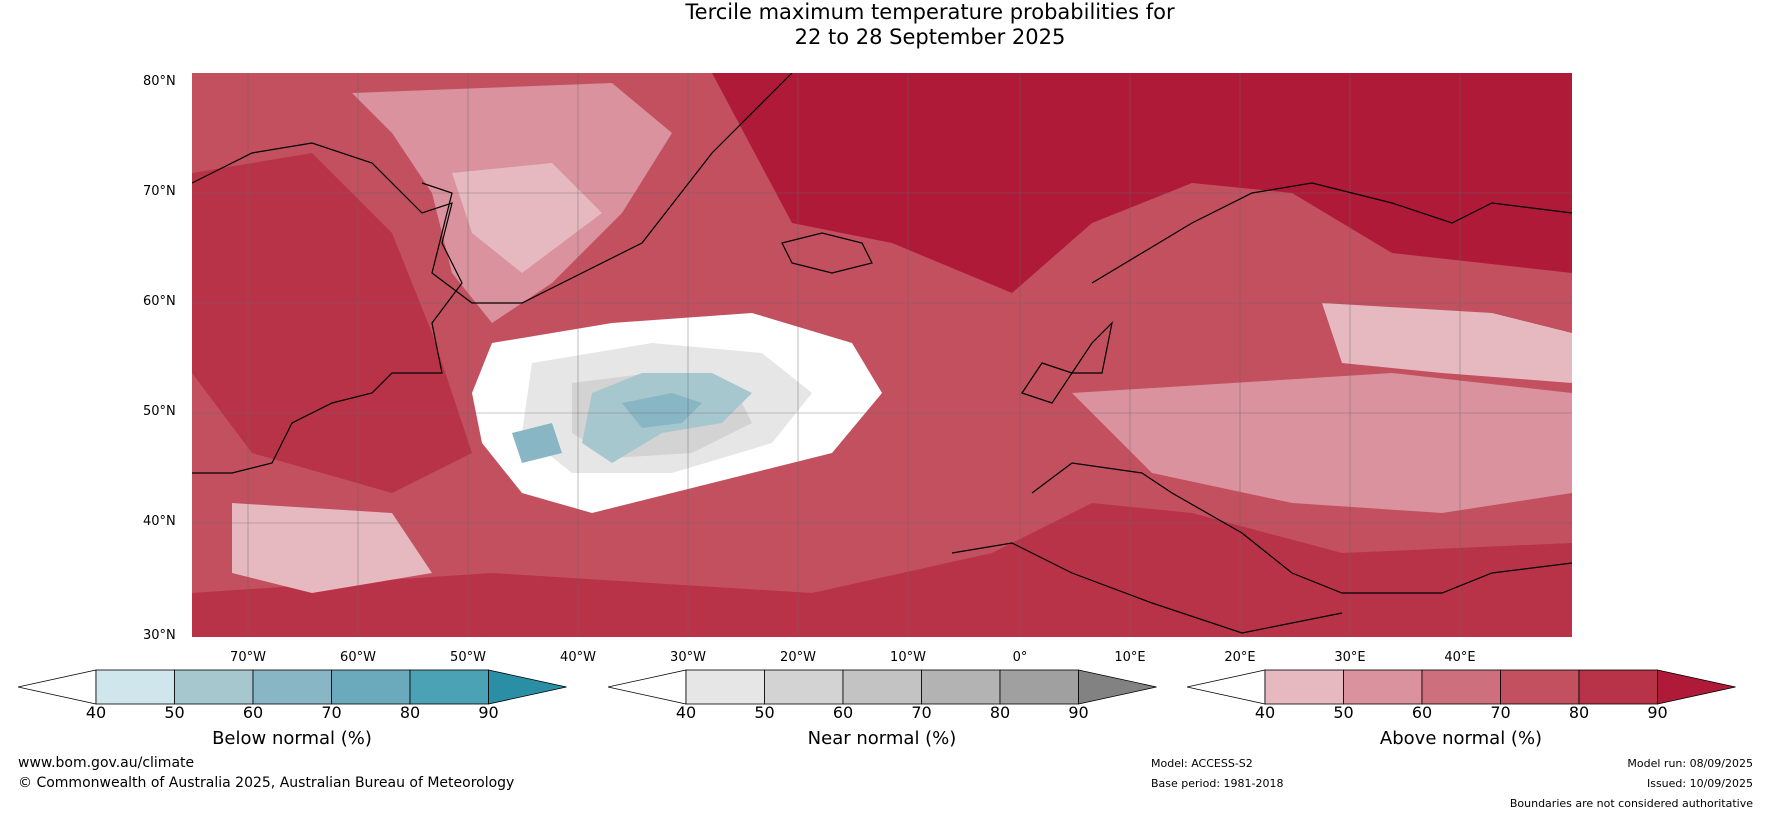  What do you see at coordinates (798, 657) in the screenshot?
I see `lon-label-20w: 20°W` at bounding box center [798, 657].